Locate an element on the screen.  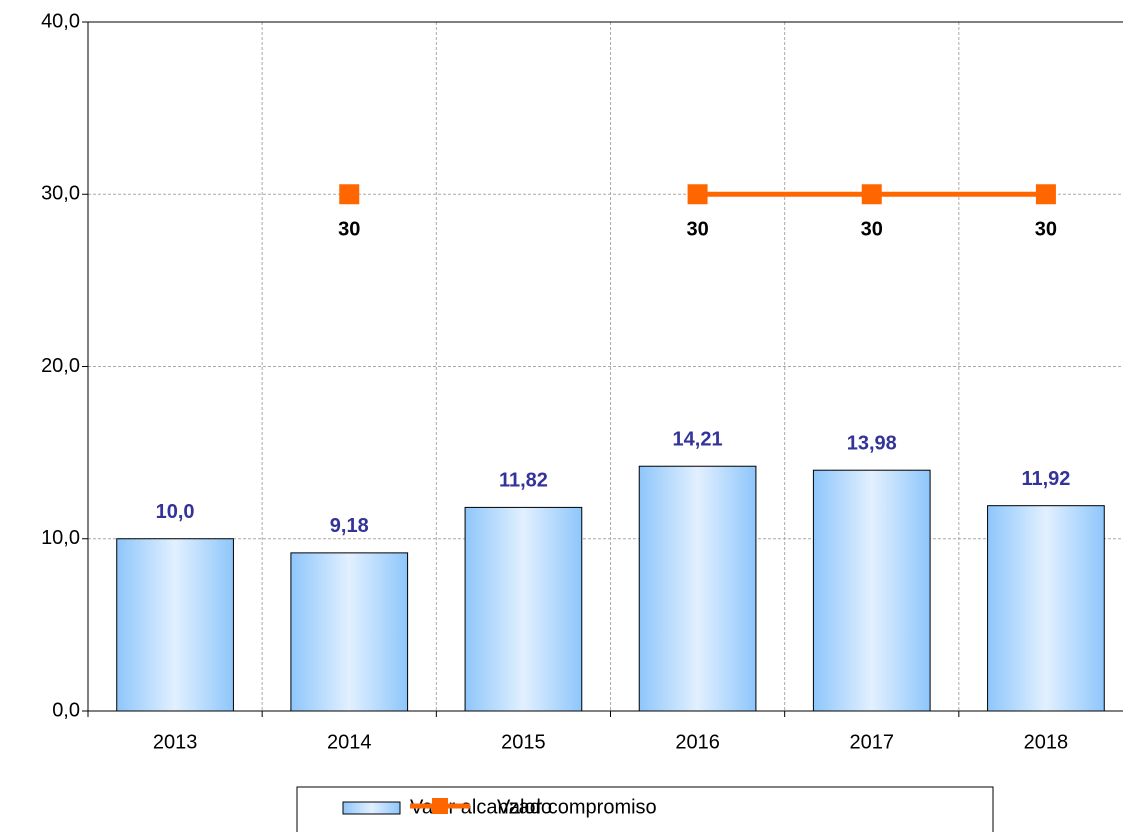
y-tick-label: 0,0 is located at coordinates (66, 710).